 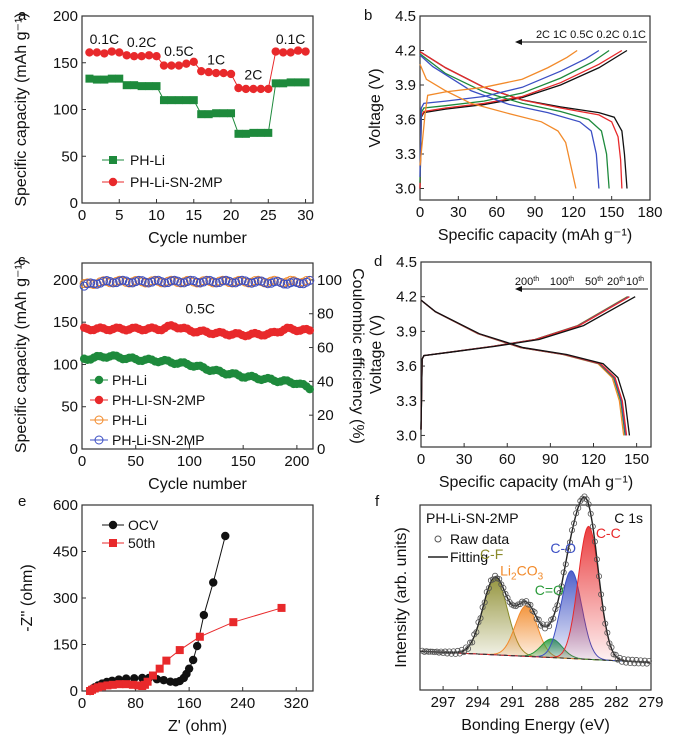 I want to click on panel-e-label: e, so click(x=22, y=501).